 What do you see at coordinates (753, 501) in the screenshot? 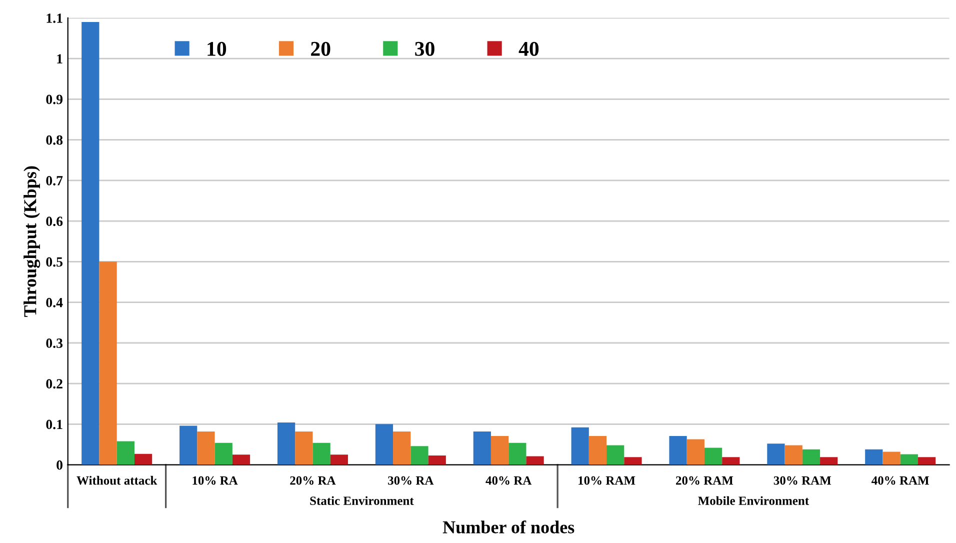
I see `text: Mobile Environment` at bounding box center [753, 501].